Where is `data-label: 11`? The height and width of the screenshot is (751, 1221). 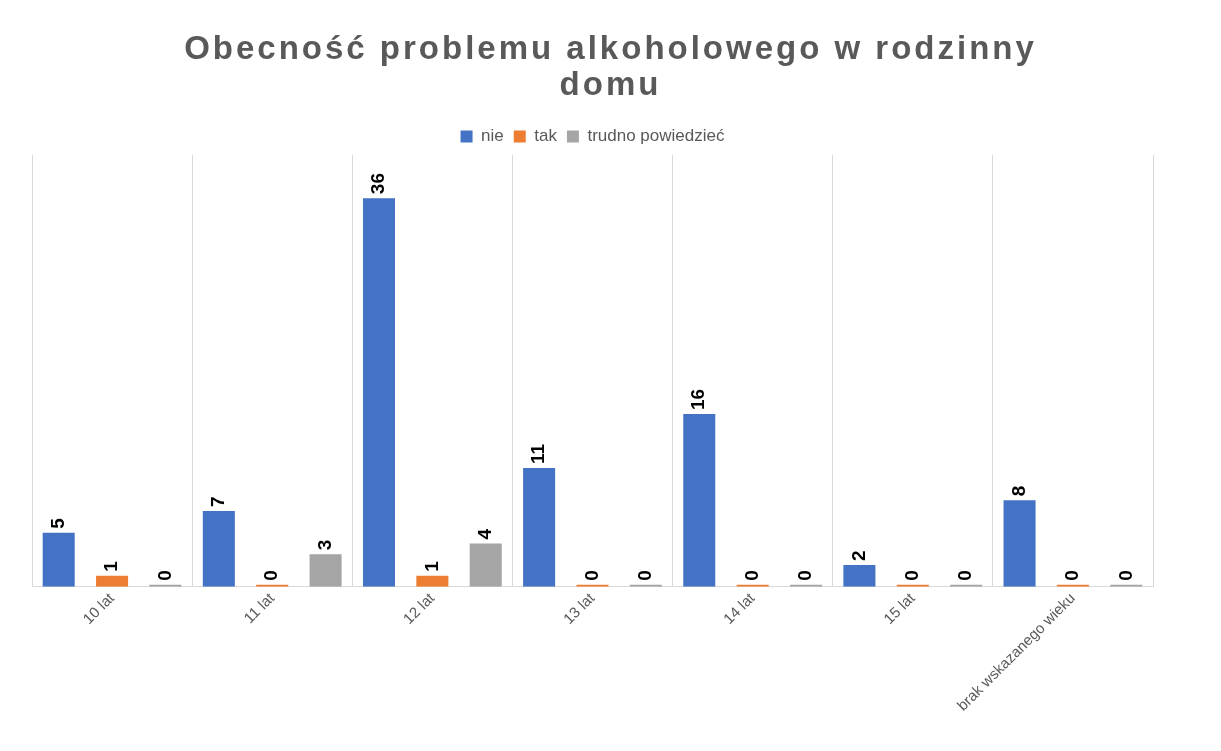
data-label: 11 is located at coordinates (538, 453).